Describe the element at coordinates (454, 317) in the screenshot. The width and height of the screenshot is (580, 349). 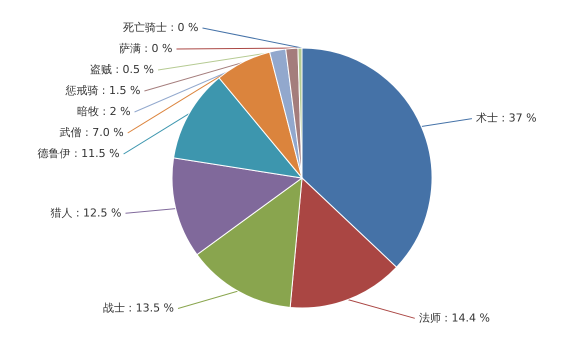
I see `slice-label: 法师 : 14.4 %` at that location.